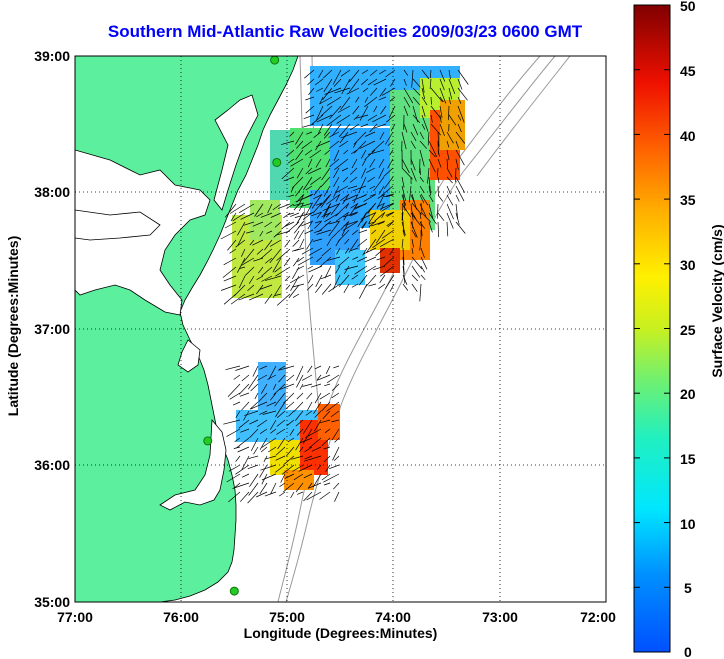  Describe the element at coordinates (340, 633) in the screenshot. I see `x-axis-label: Longitude (Degrees:Minutes)` at that location.